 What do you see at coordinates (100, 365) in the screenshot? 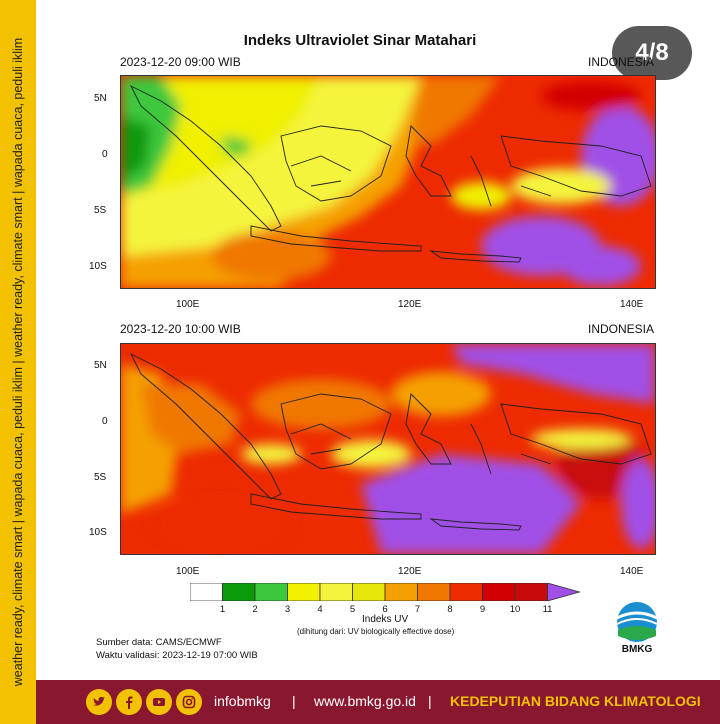
I see `map2-lat-5n: 5N` at bounding box center [100, 365].